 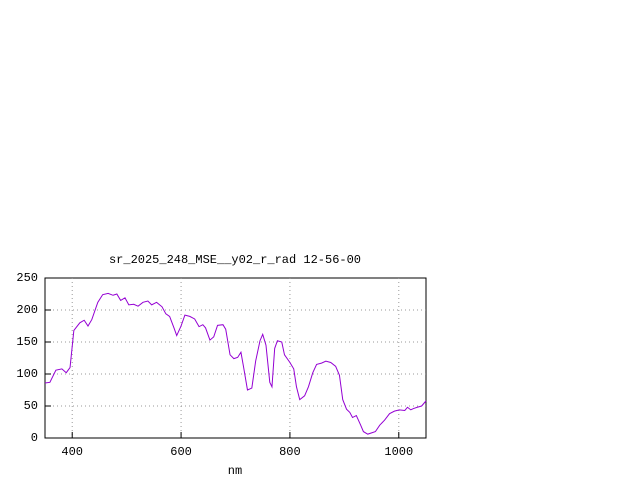 I want to click on x-tick-label: 400, so click(x=72, y=452).